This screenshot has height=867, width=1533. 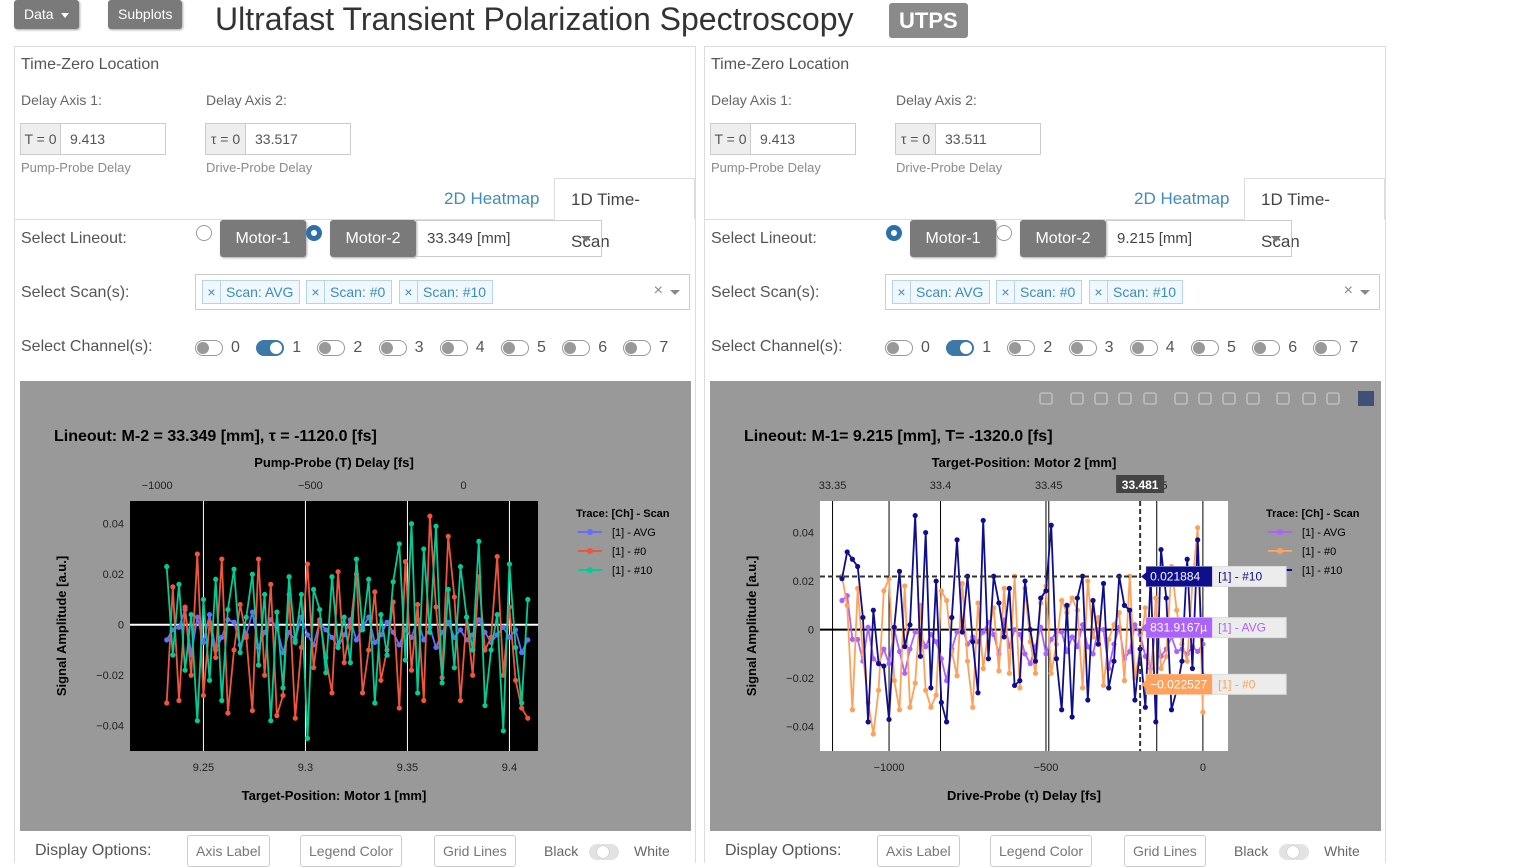 What do you see at coordinates (1199, 238) in the screenshot?
I see `lineout-position-select: 9.215 [mm]` at bounding box center [1199, 238].